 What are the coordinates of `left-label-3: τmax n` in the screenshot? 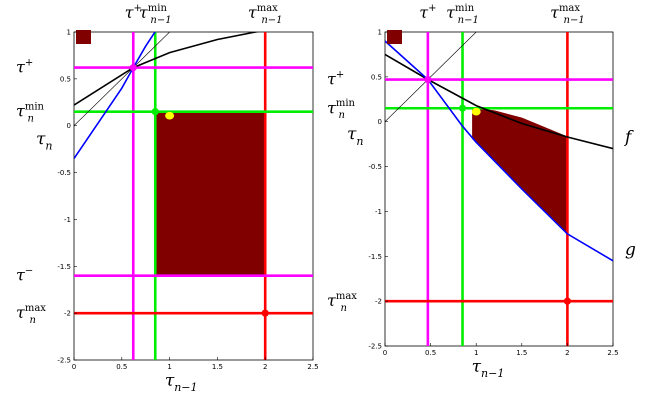 It's located at (31, 314).